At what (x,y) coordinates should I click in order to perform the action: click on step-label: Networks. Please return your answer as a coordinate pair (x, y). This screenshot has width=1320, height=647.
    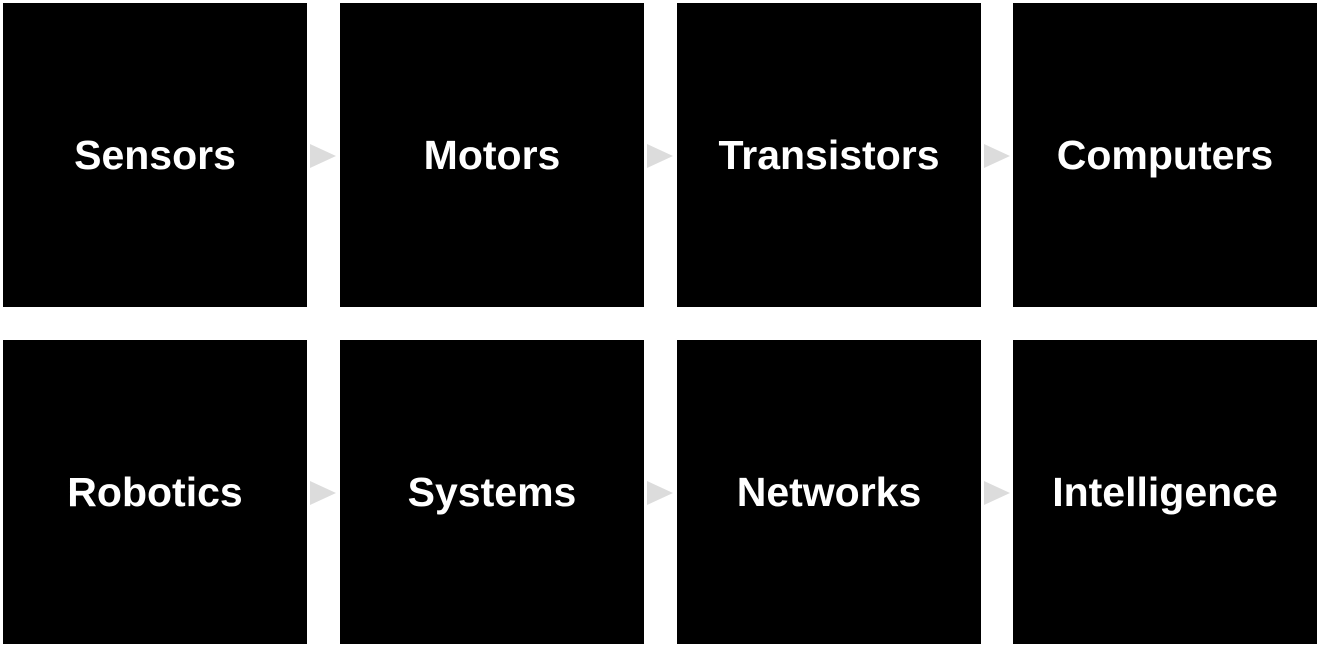
    Looking at the image, I should click on (829, 491).